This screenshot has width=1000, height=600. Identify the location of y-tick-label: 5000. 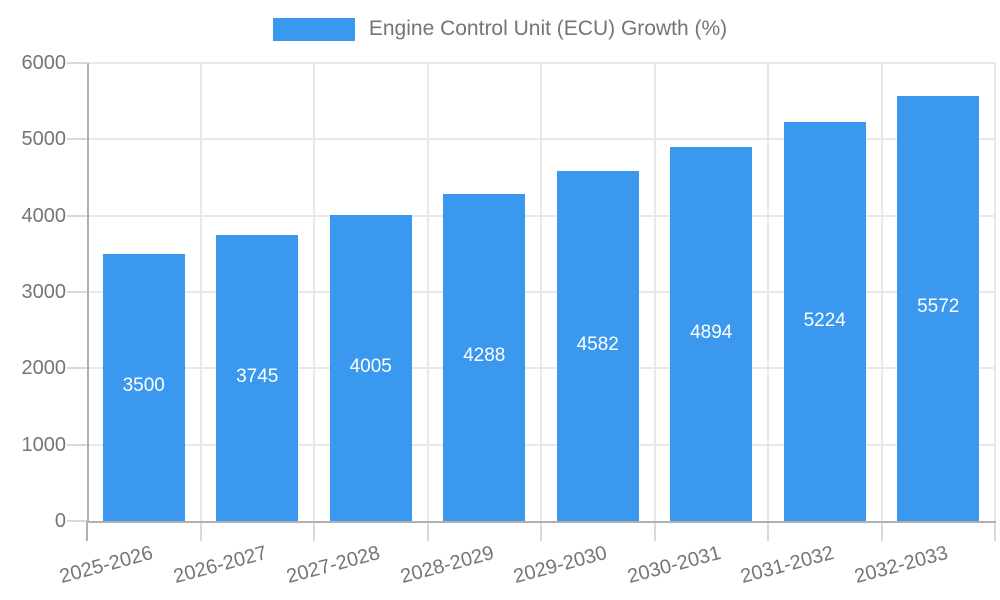
(44, 139).